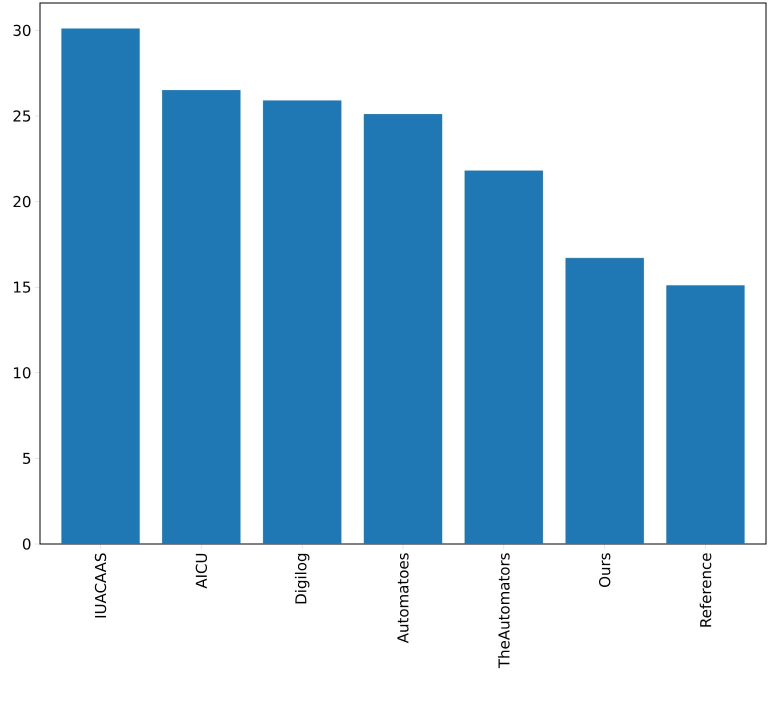  I want to click on y-tick-label: 15, so click(22, 287).